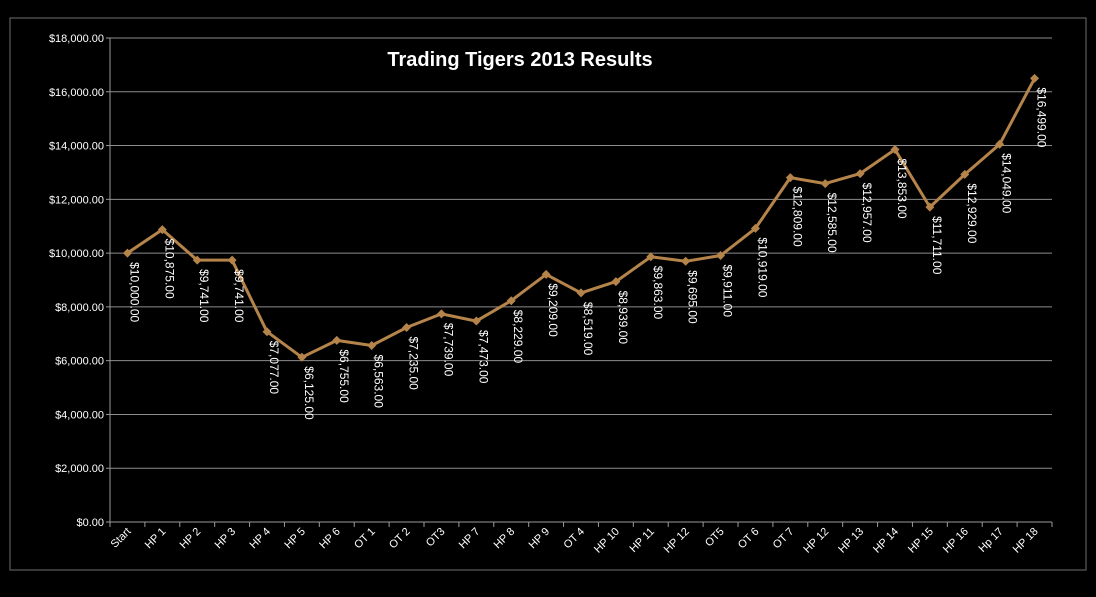 This screenshot has width=1096, height=597. What do you see at coordinates (867, 213) in the screenshot?
I see `data-label: $12,957.00` at bounding box center [867, 213].